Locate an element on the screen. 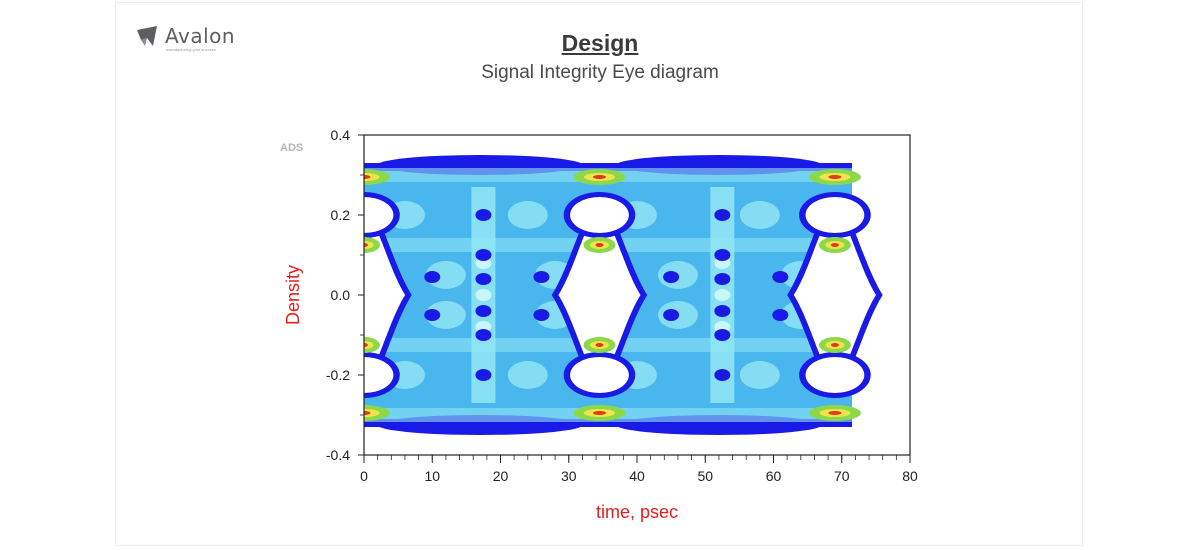 The image size is (1200, 550). x-tick-label-7: 70 is located at coordinates (842, 476).